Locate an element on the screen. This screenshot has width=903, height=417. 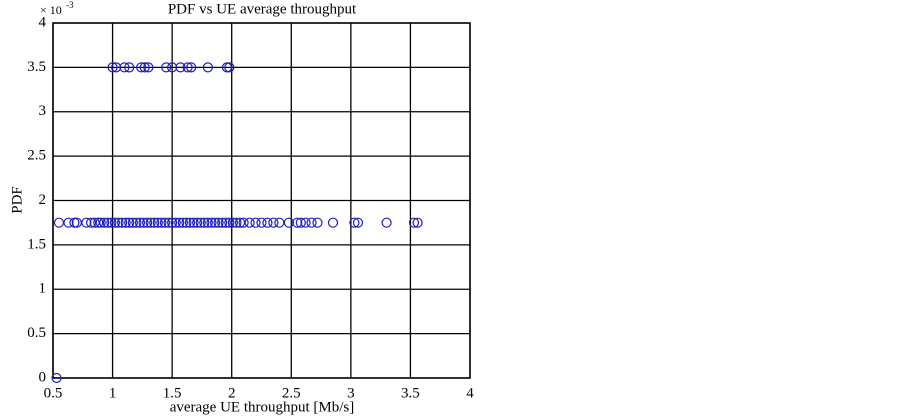
x-tick-label: 2 is located at coordinates (232, 393).